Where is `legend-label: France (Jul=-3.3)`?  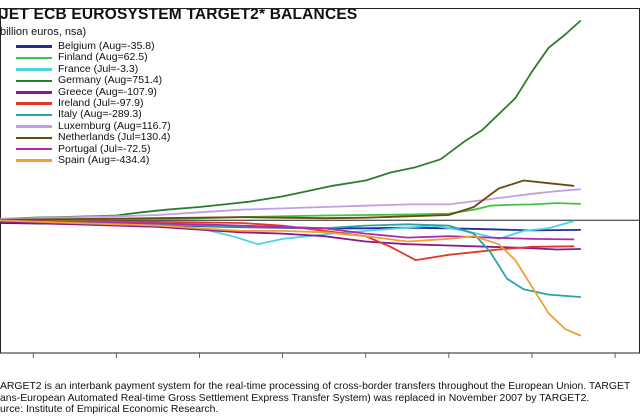 legend-label: France (Jul=-3.3) is located at coordinates (98, 68).